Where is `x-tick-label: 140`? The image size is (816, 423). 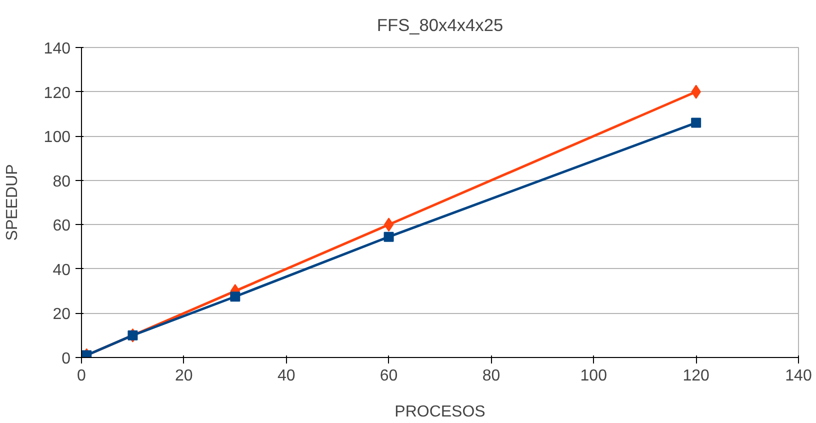
x-tick-label: 140 is located at coordinates (798, 376).